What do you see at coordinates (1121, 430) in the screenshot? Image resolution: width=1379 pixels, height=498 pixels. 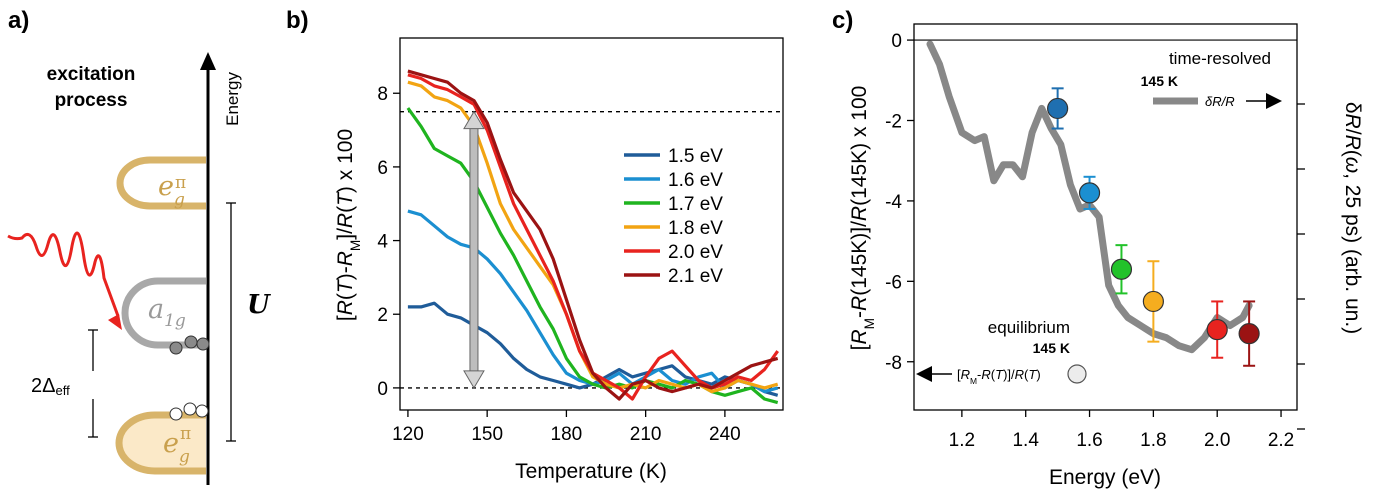 I see `x-ticks-c: 1.2 1.4 1.6 1.8 2.0 2.2` at bounding box center [1121, 430].